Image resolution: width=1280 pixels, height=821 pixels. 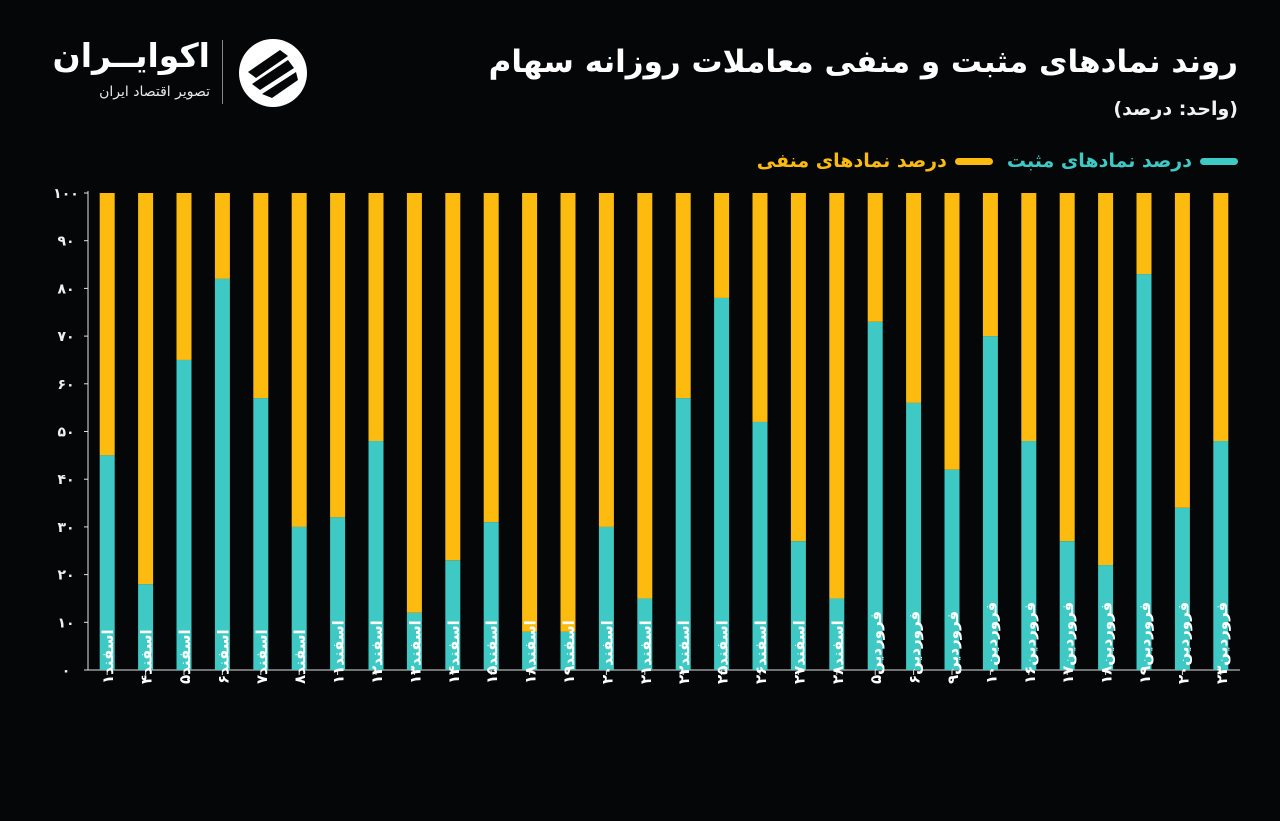 I want to click on x-tick-label: اسفند۱۳, so click(x=415, y=652).